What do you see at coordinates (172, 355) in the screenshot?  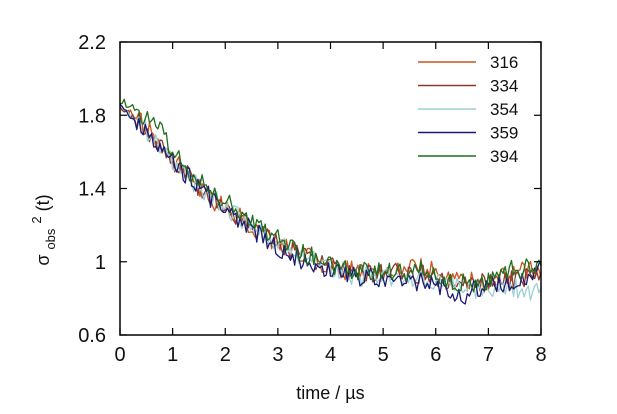 I see `x-tick-label: 1` at bounding box center [172, 355].